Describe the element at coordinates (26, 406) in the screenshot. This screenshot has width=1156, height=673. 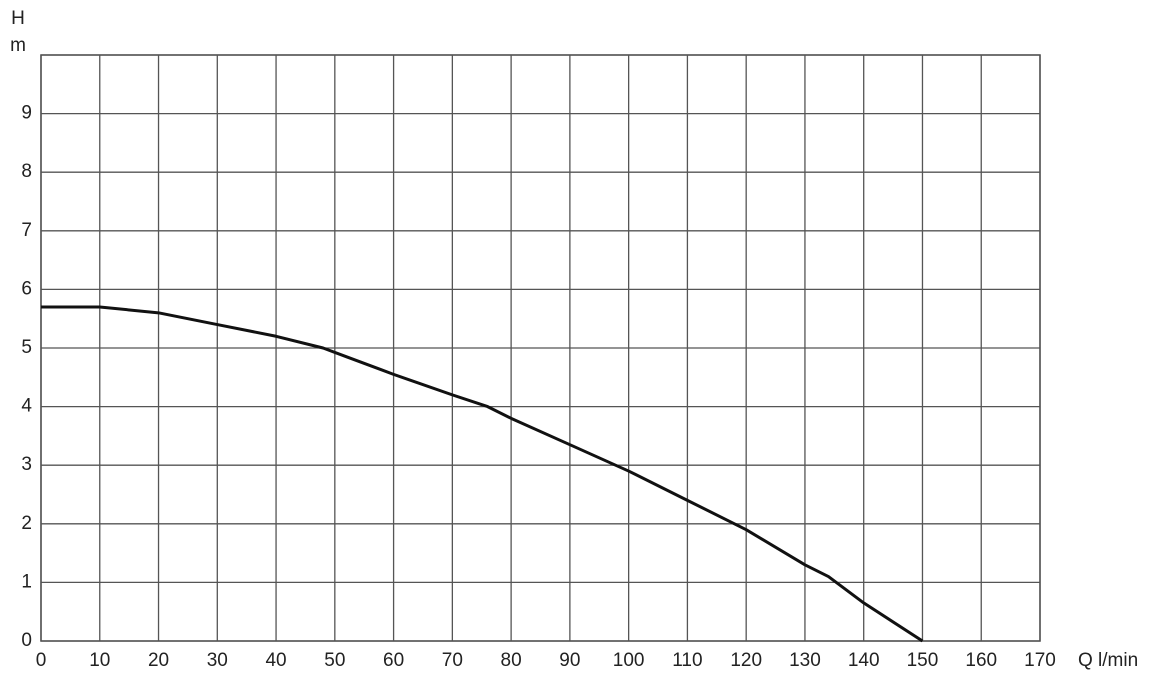
I see `y-tick-label: 4` at that location.